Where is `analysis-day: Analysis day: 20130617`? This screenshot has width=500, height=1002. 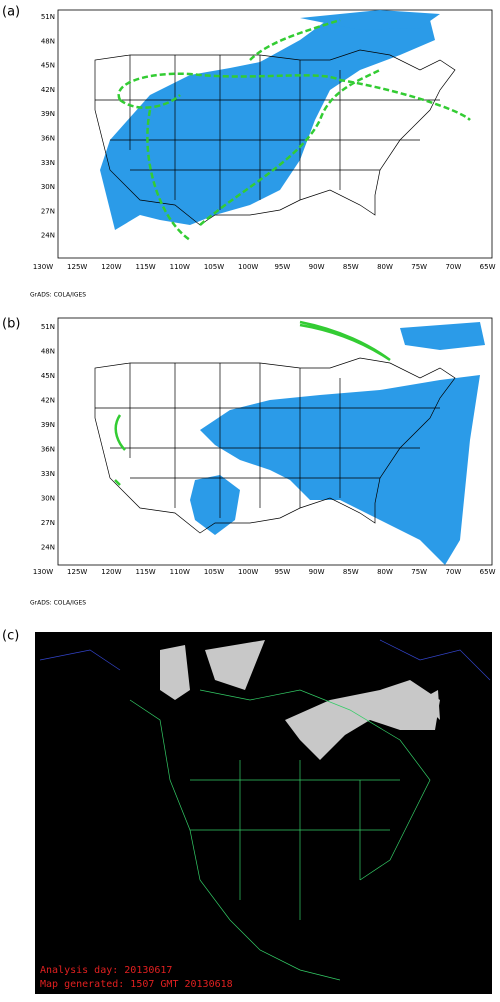
analysis-day: Analysis day: 20130617 is located at coordinates (106, 970).